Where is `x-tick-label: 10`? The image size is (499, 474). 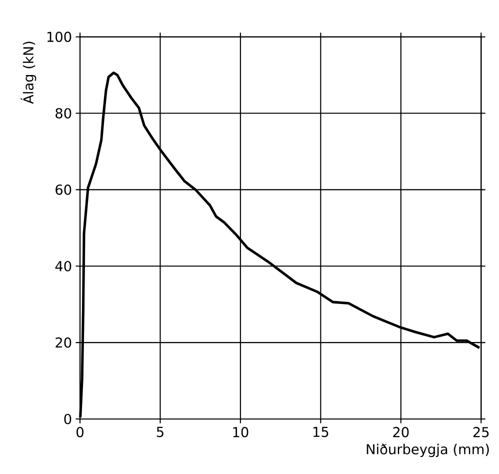
x-tick-label: 10 is located at coordinates (240, 432).